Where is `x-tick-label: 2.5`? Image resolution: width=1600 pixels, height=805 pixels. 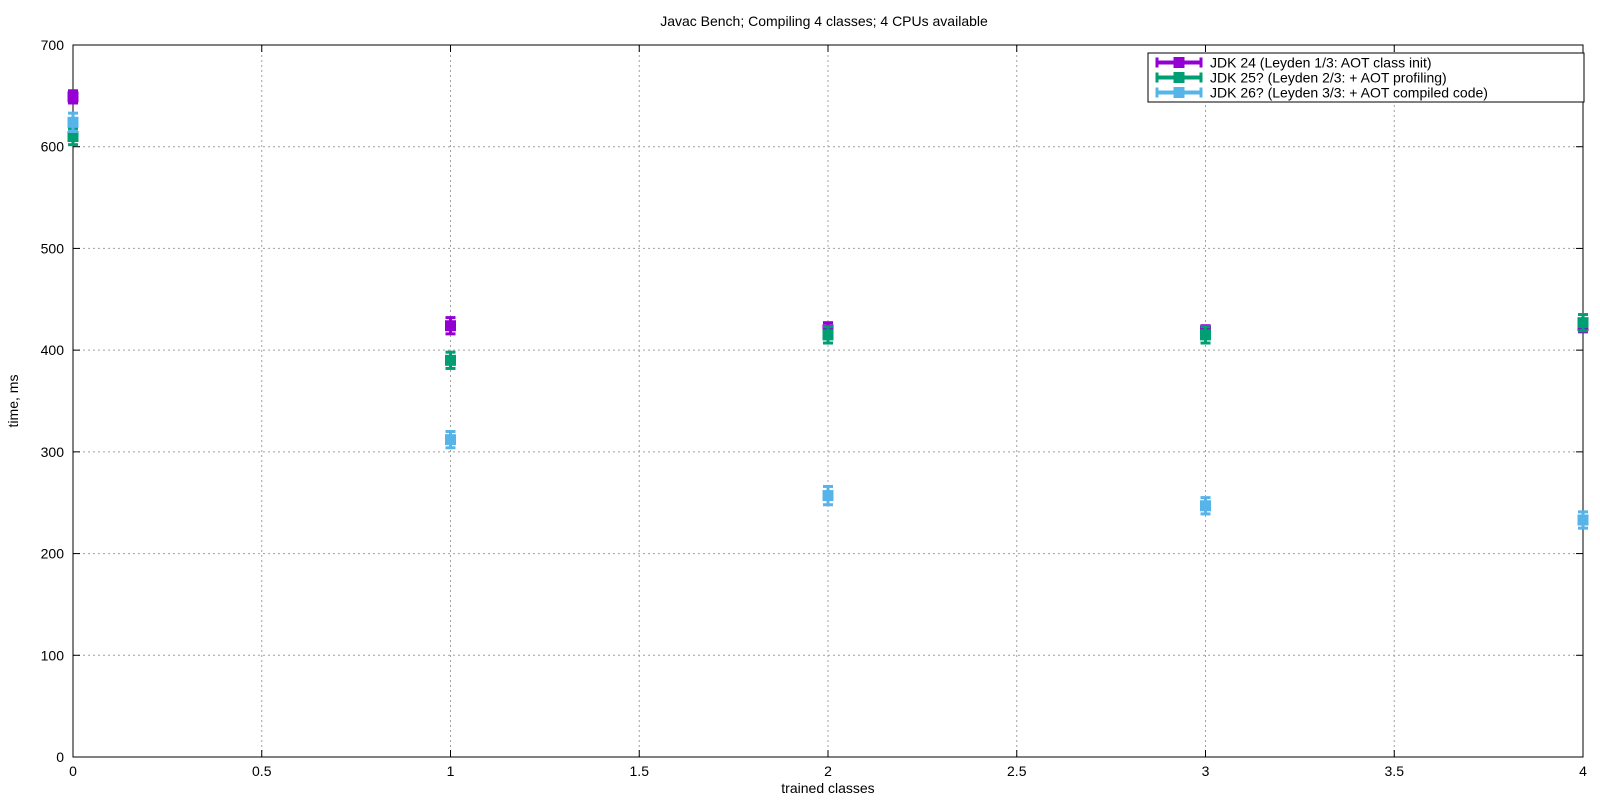
x-tick-label: 2.5 is located at coordinates (1017, 771).